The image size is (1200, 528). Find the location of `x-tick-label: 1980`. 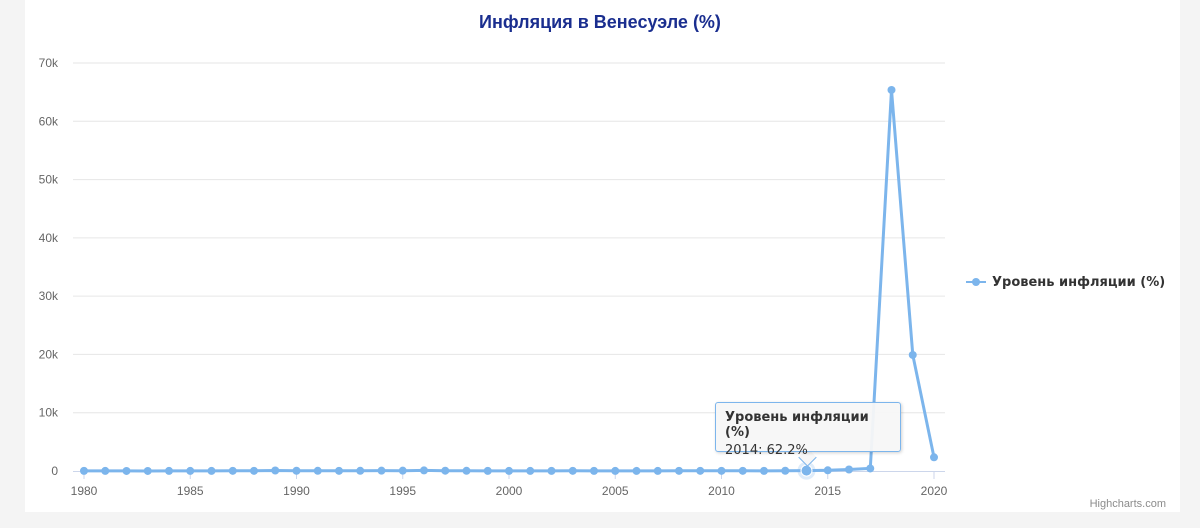

x-tick-label: 1980 is located at coordinates (84, 491).